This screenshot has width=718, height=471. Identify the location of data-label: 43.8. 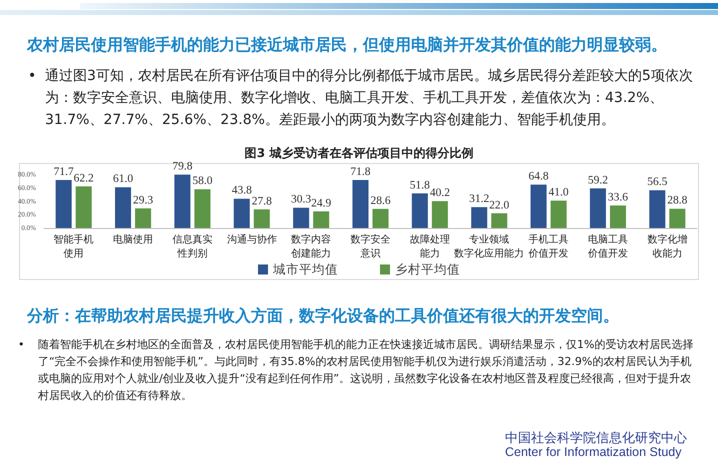
(242, 190).